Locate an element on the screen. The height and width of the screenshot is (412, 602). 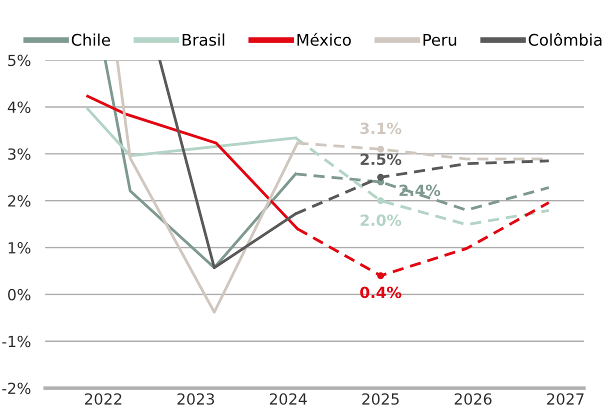
x-tick-label: 2026 is located at coordinates (473, 399).